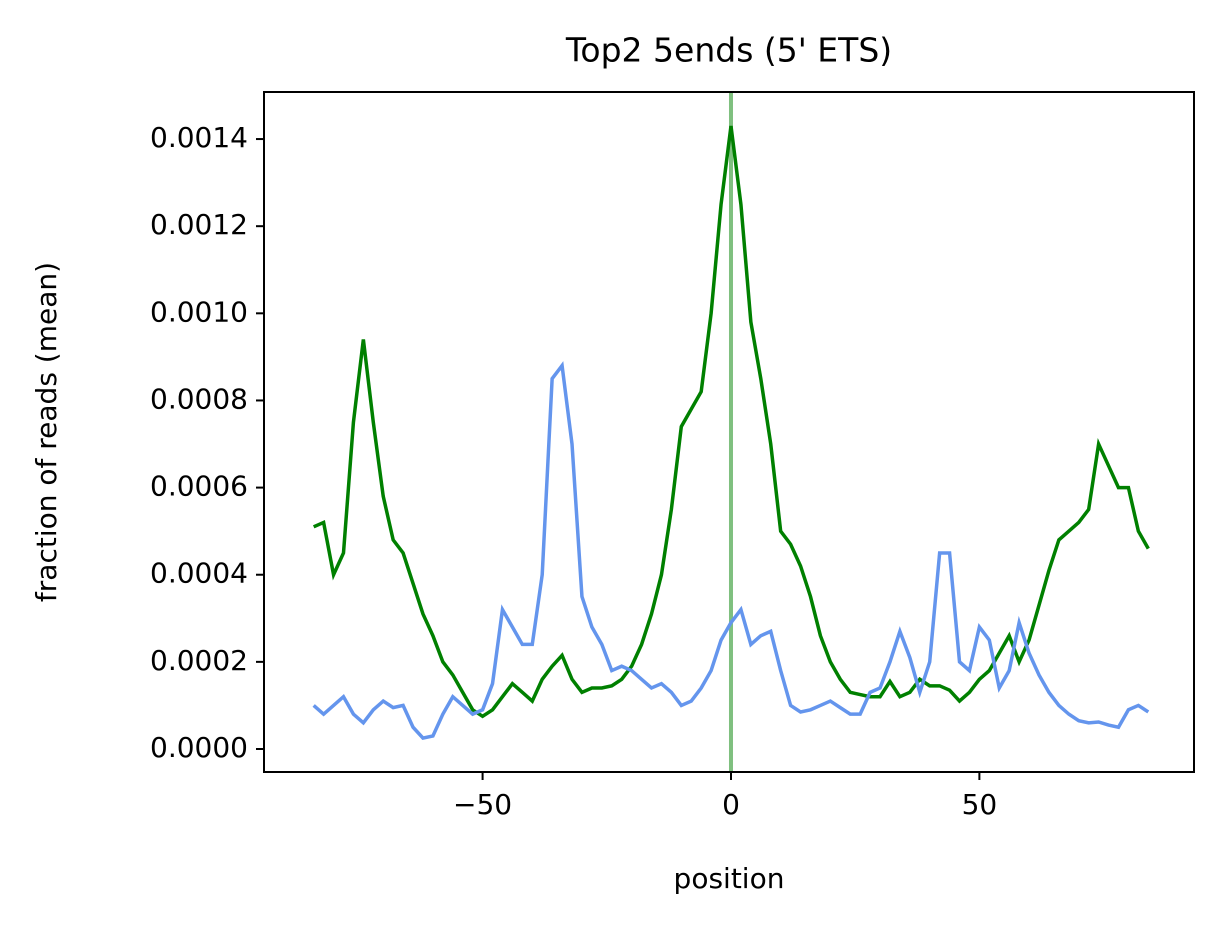 This screenshot has height=932, width=1223. I want to click on y-tick-label: 0.0000, so click(199, 747).